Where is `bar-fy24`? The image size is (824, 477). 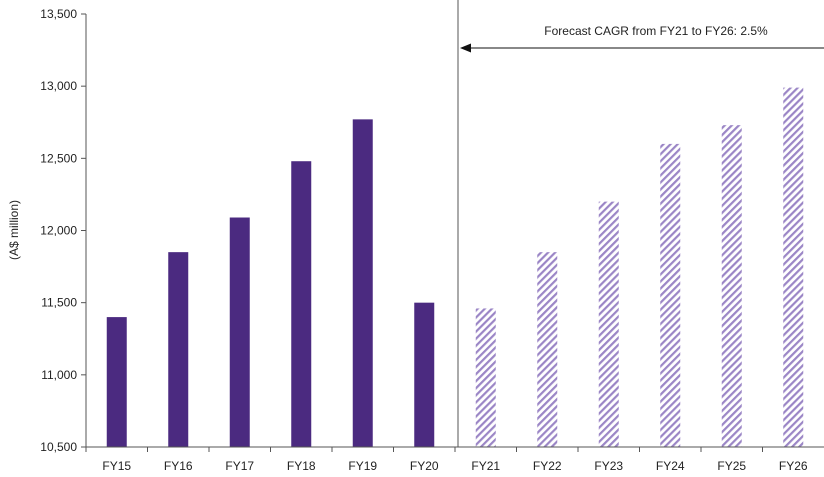
bar-fy24 is located at coordinates (670, 295).